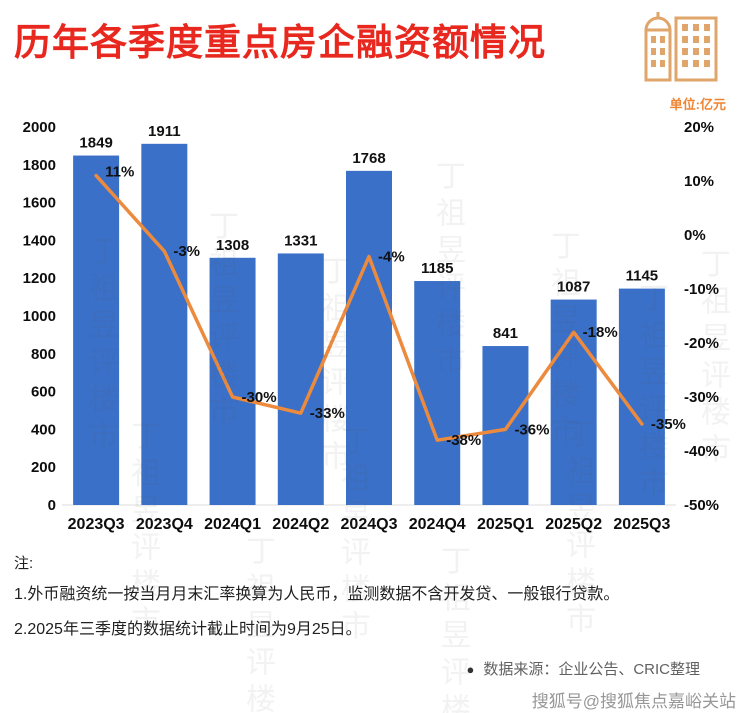  I want to click on y-tick-label-left: 400, so click(43, 429).